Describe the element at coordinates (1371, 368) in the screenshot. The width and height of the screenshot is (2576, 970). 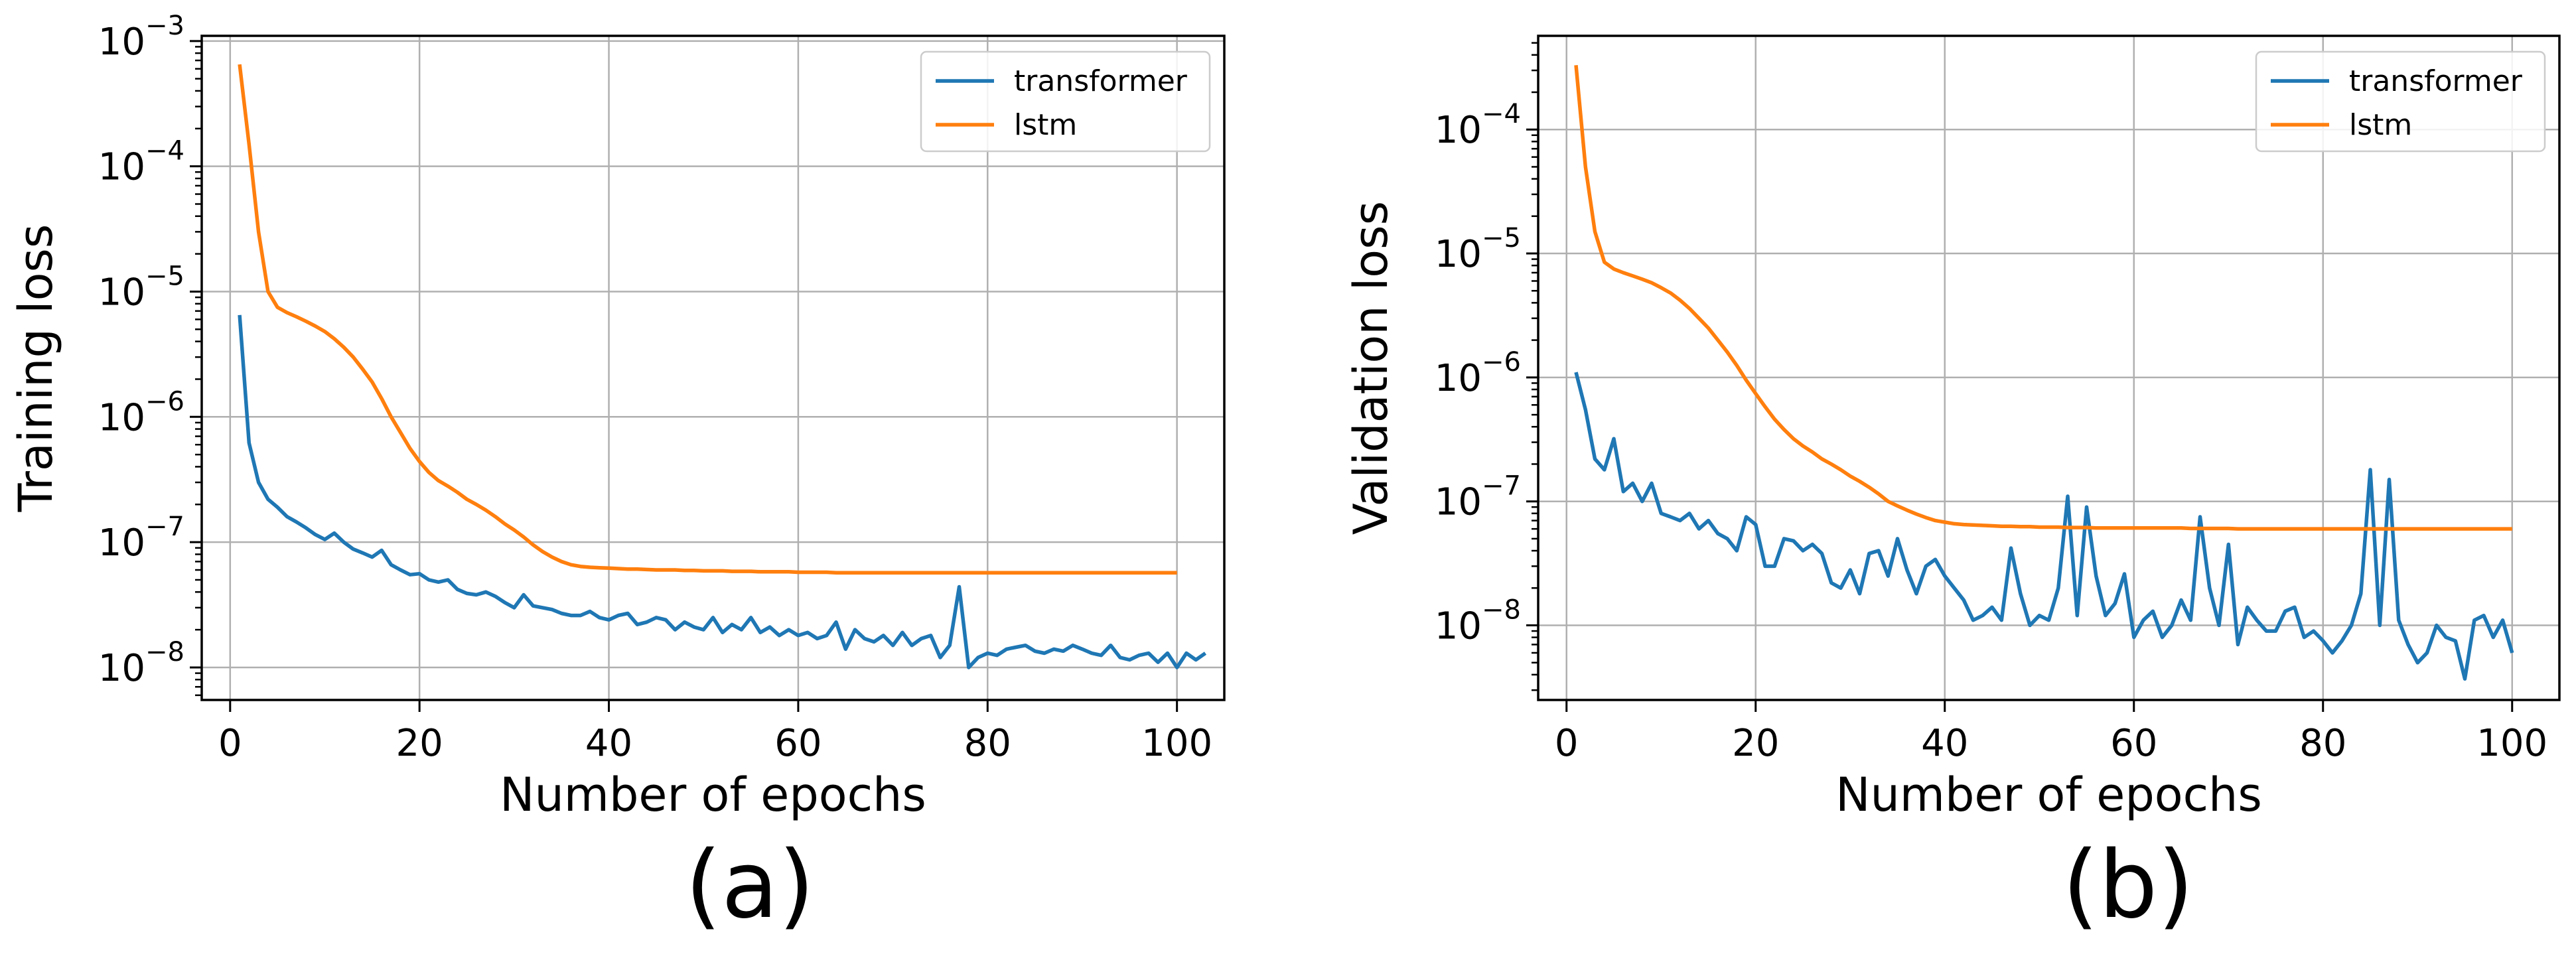
I see `chart-2-y-axis-title: Validation loss` at that location.